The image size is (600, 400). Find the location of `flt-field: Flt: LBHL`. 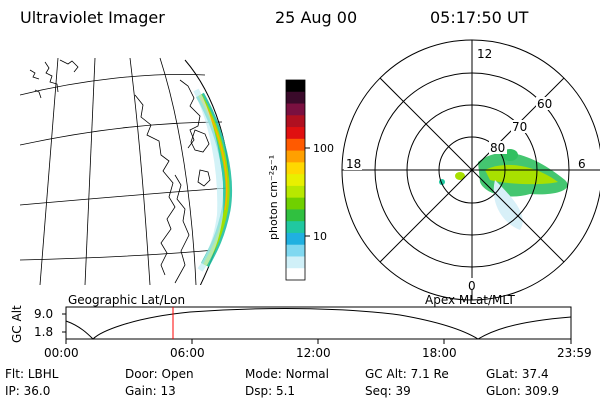

flt-field: Flt: LBHL is located at coordinates (32, 374).